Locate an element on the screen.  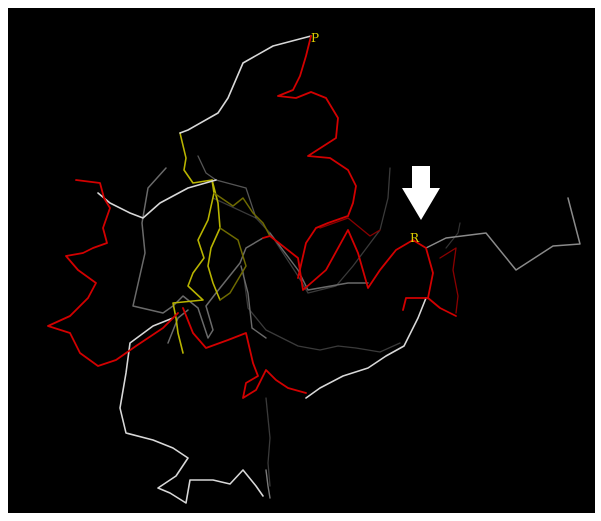
down-arrow-icon is located at coordinates (421, 193).